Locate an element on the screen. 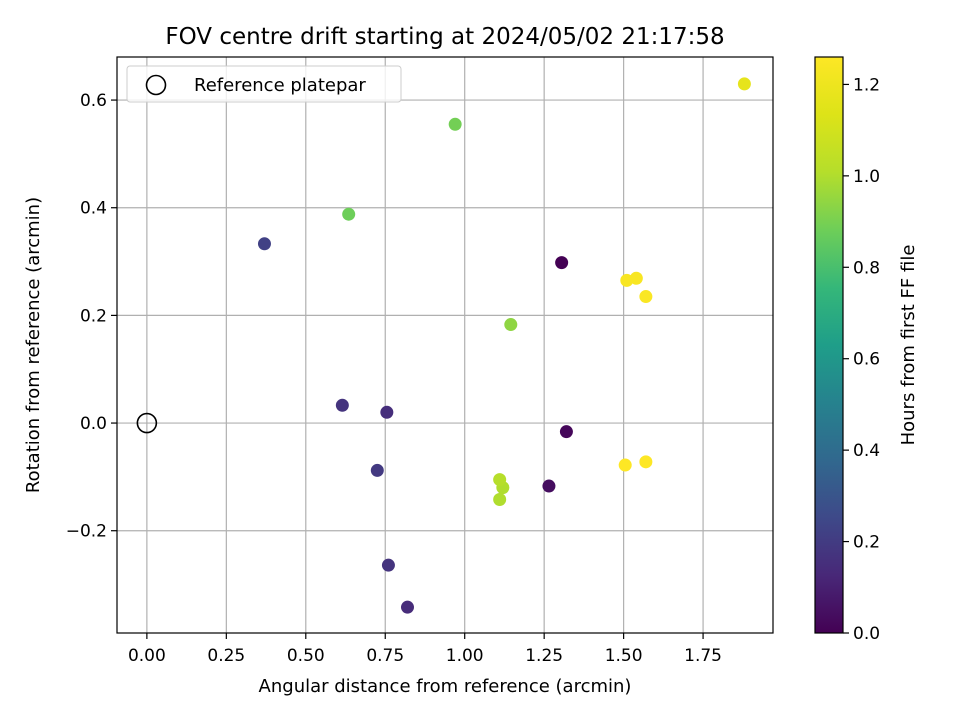 The image size is (960, 720). colorbar-tick-label: 0.0 is located at coordinates (866, 634).